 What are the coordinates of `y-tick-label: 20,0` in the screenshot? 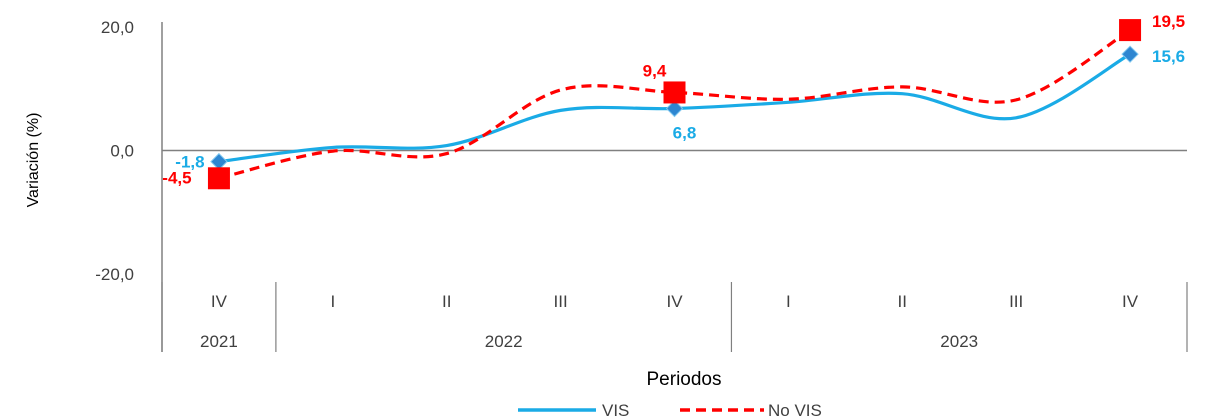 It's located at (117, 27).